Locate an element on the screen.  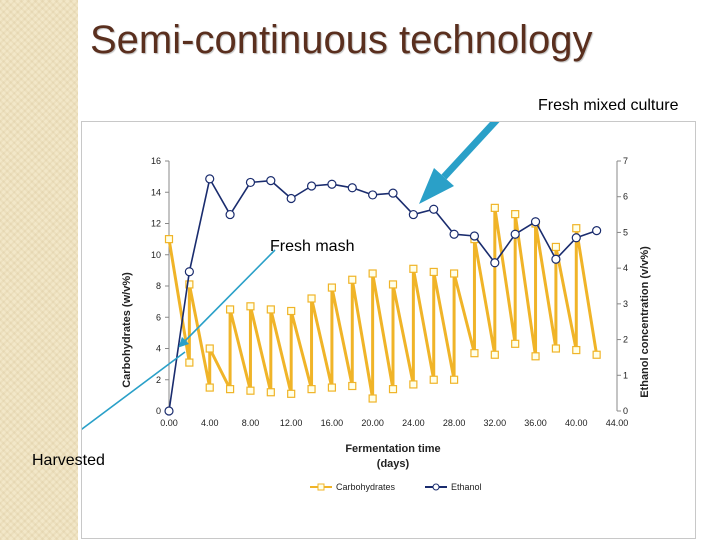
chart-legend: Carbohydrates Ethanol is located at coordinates (396, 487).